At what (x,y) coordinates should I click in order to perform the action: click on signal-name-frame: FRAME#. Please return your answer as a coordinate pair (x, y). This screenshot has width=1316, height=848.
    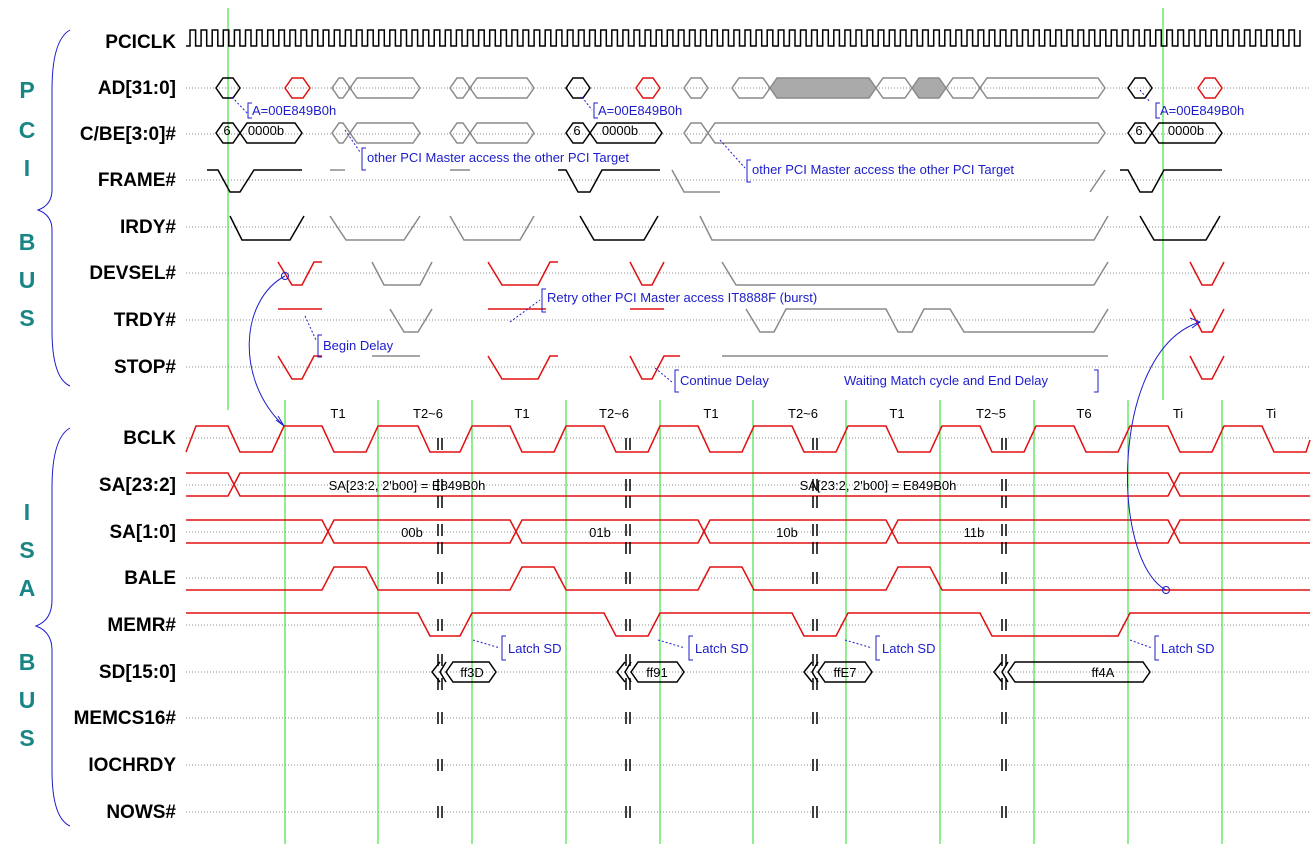
    Looking at the image, I should click on (137, 180).